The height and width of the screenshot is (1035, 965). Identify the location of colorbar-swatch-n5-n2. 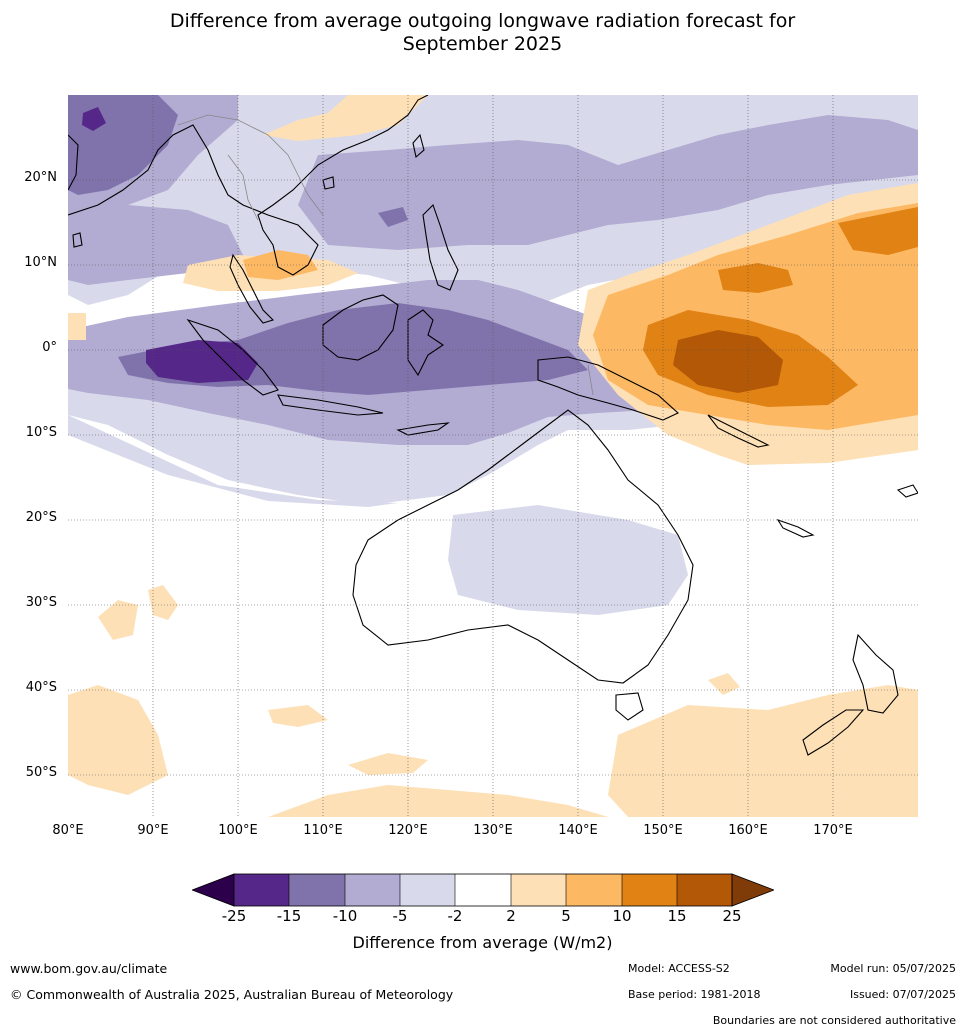
(427, 890).